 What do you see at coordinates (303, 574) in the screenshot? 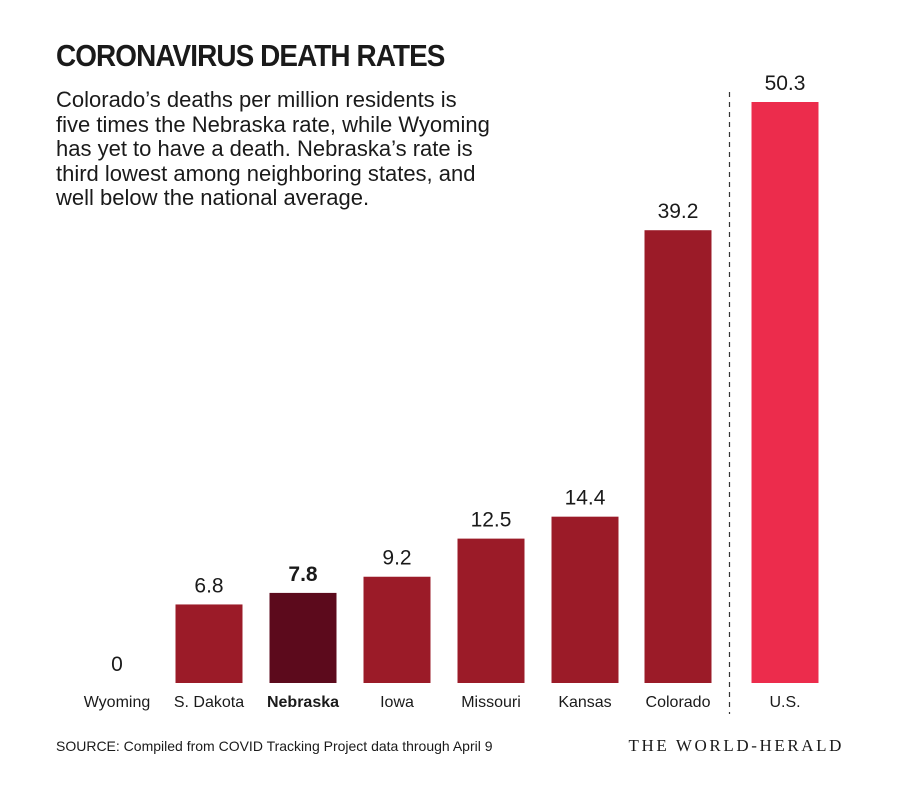
I see `value-label-nebraska: 7.8` at bounding box center [303, 574].